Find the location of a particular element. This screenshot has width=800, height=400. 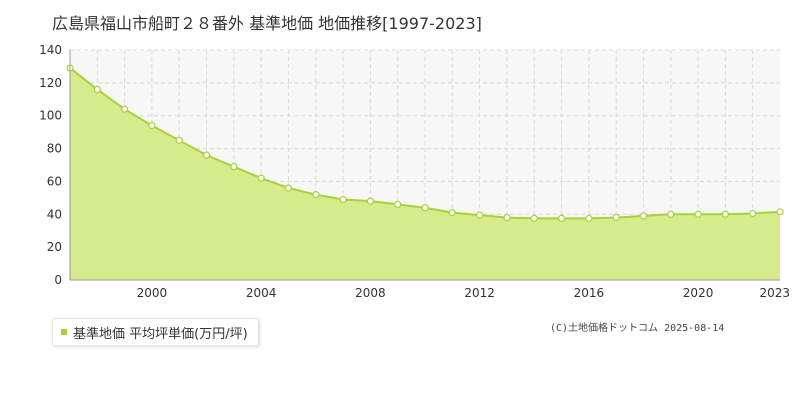

y-tick-label: 120 is located at coordinates (50, 83).